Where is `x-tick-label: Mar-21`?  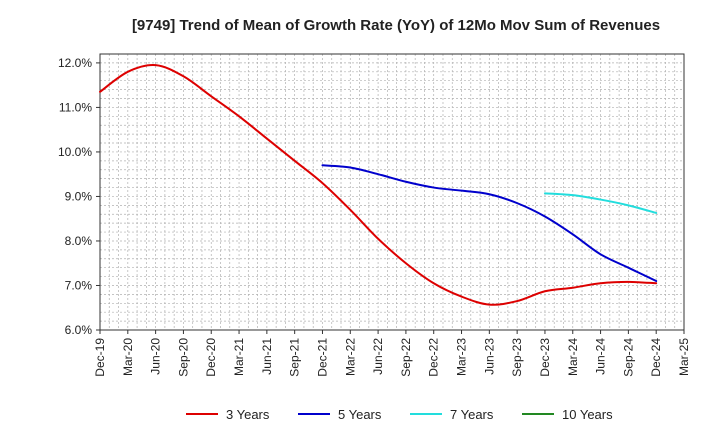
x-tick-label: Mar-21 is located at coordinates (239, 357).